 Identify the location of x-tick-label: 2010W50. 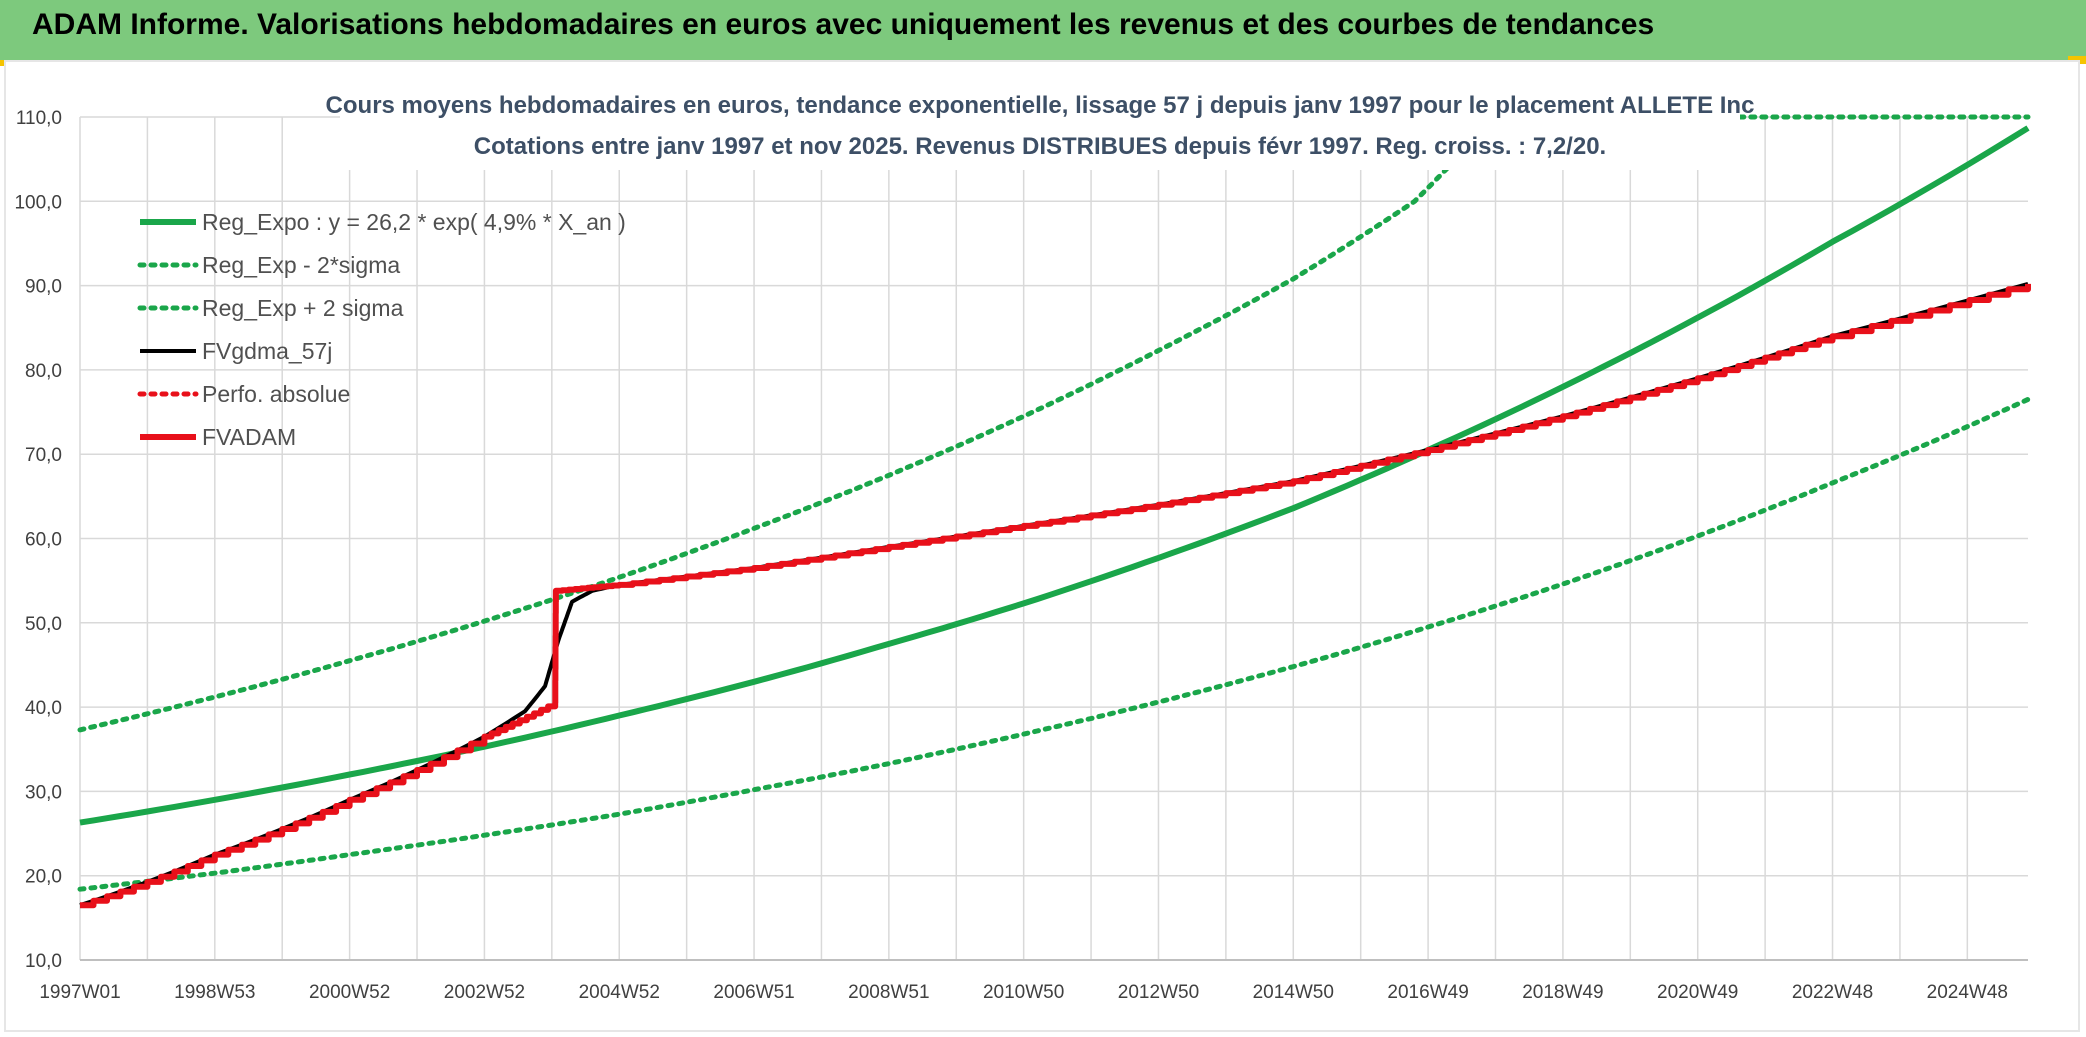
(1023, 992).